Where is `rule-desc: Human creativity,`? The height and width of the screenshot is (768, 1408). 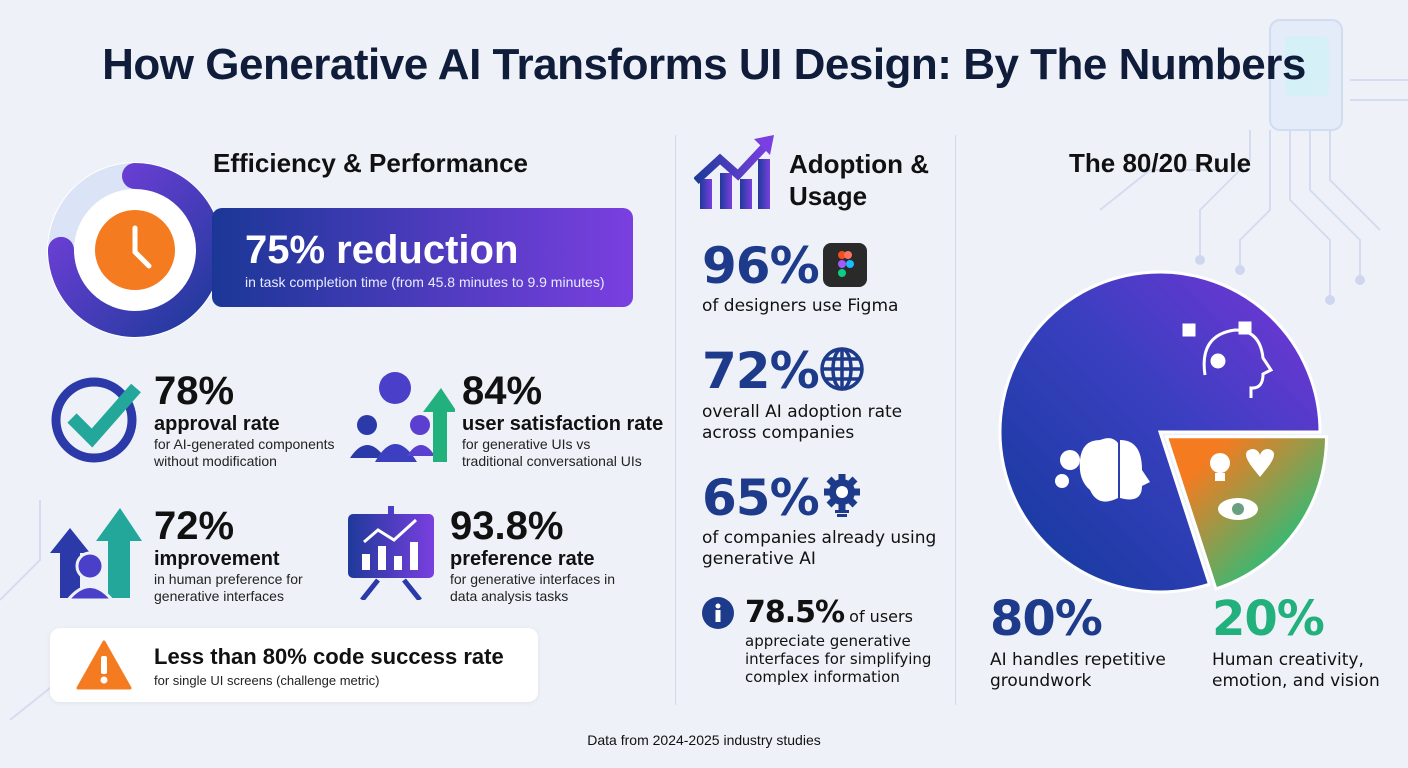
rule-desc: Human creativity, is located at coordinates (1288, 660).